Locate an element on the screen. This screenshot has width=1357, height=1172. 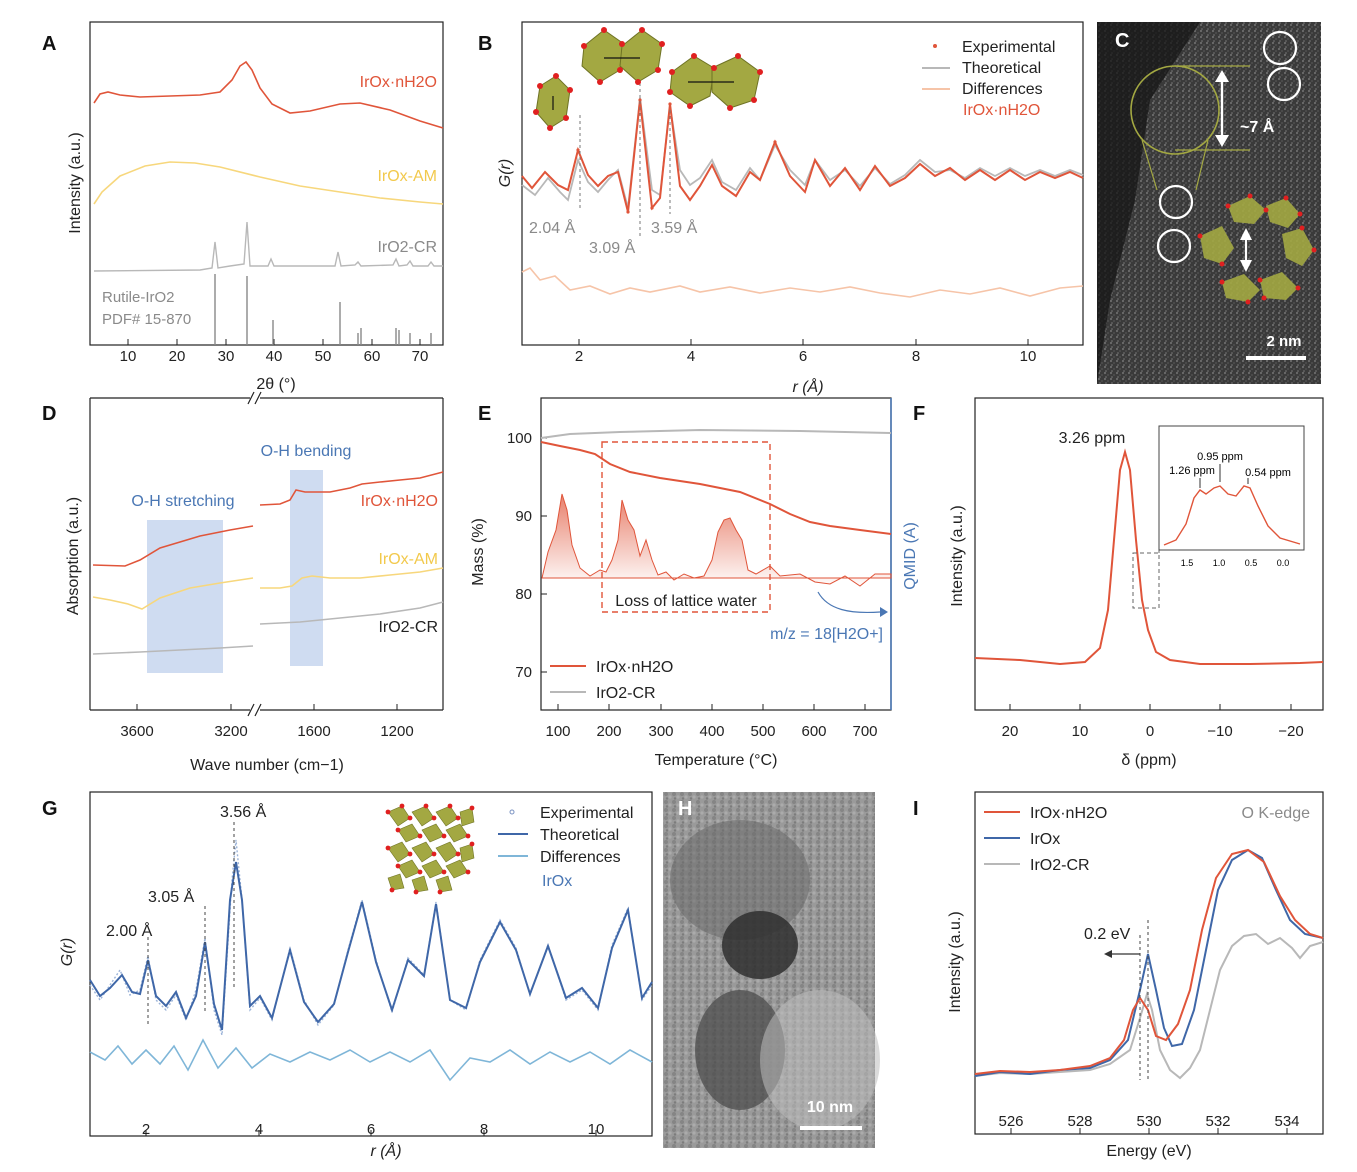
y2-axis-label-e: QMID (A) is located at coordinates (910, 556).